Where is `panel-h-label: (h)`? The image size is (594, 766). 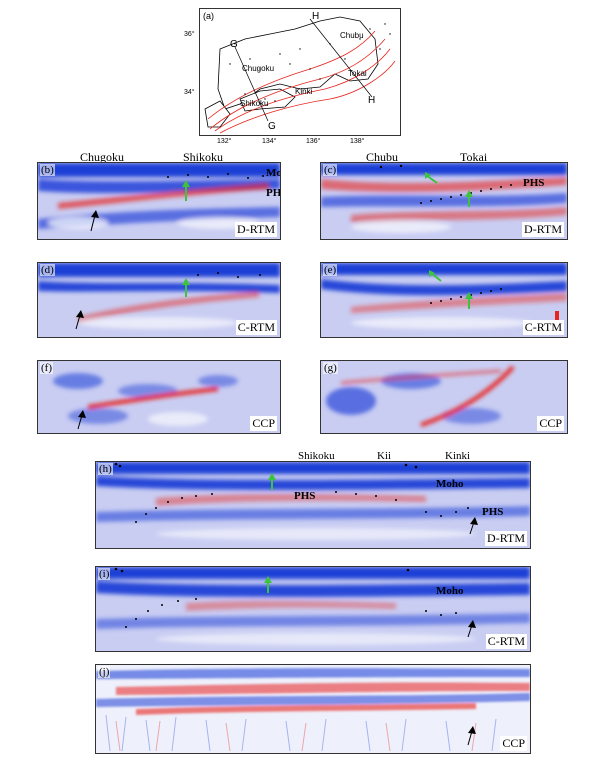
panel-h-label: (h) is located at coordinates (105, 469).